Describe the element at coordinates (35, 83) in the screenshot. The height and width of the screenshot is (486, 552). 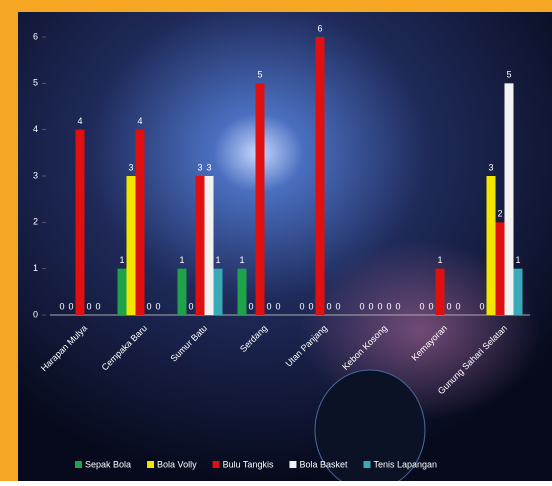
I see `y-tick-label: 5` at that location.